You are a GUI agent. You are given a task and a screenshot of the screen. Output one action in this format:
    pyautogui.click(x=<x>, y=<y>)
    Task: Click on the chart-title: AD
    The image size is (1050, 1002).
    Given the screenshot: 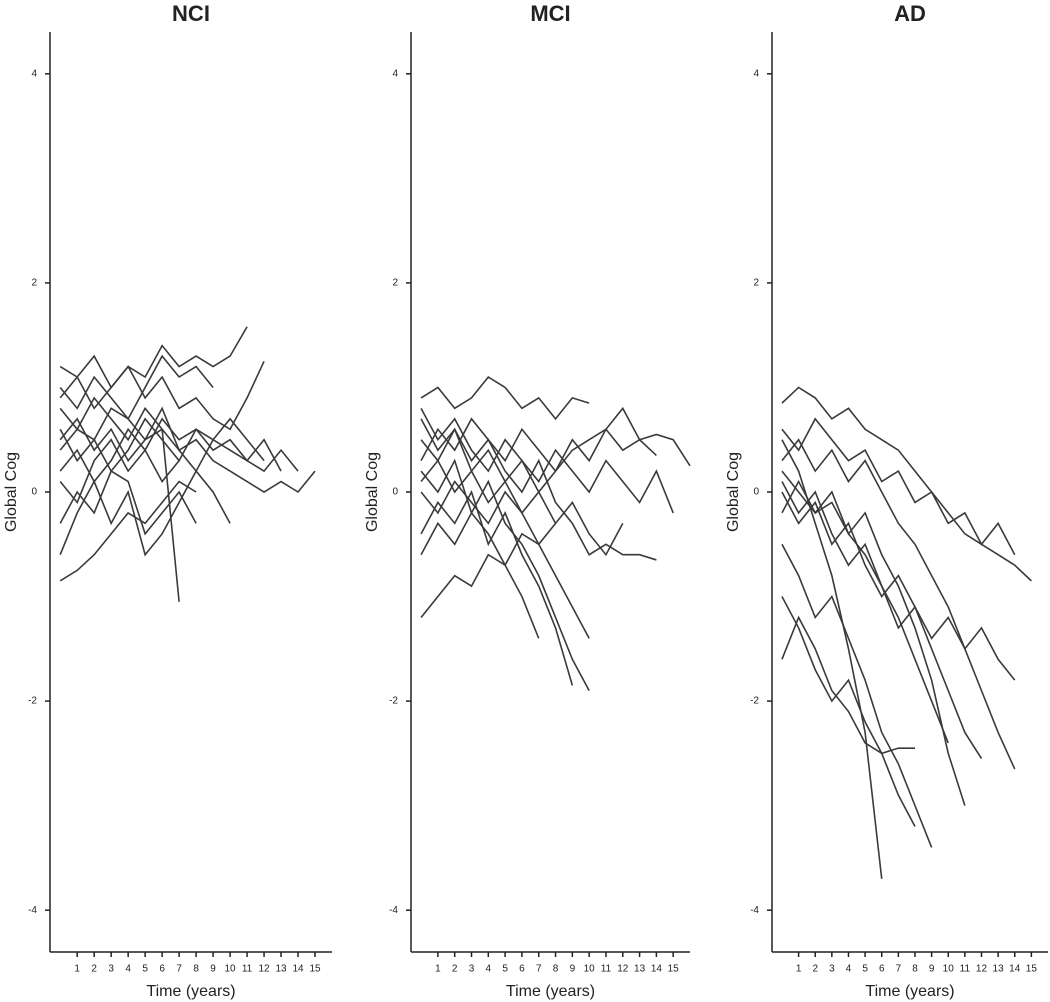 What is the action you would take?
    pyautogui.click(x=910, y=13)
    